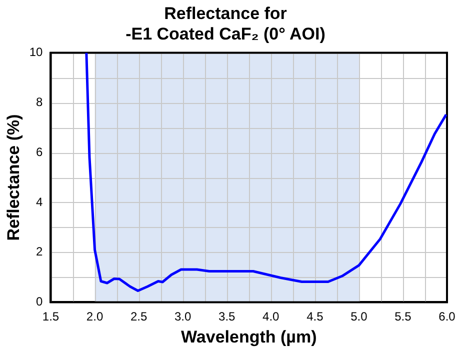  What do you see at coordinates (40, 101) in the screenshot?
I see `y-tick-label: 8` at bounding box center [40, 101].